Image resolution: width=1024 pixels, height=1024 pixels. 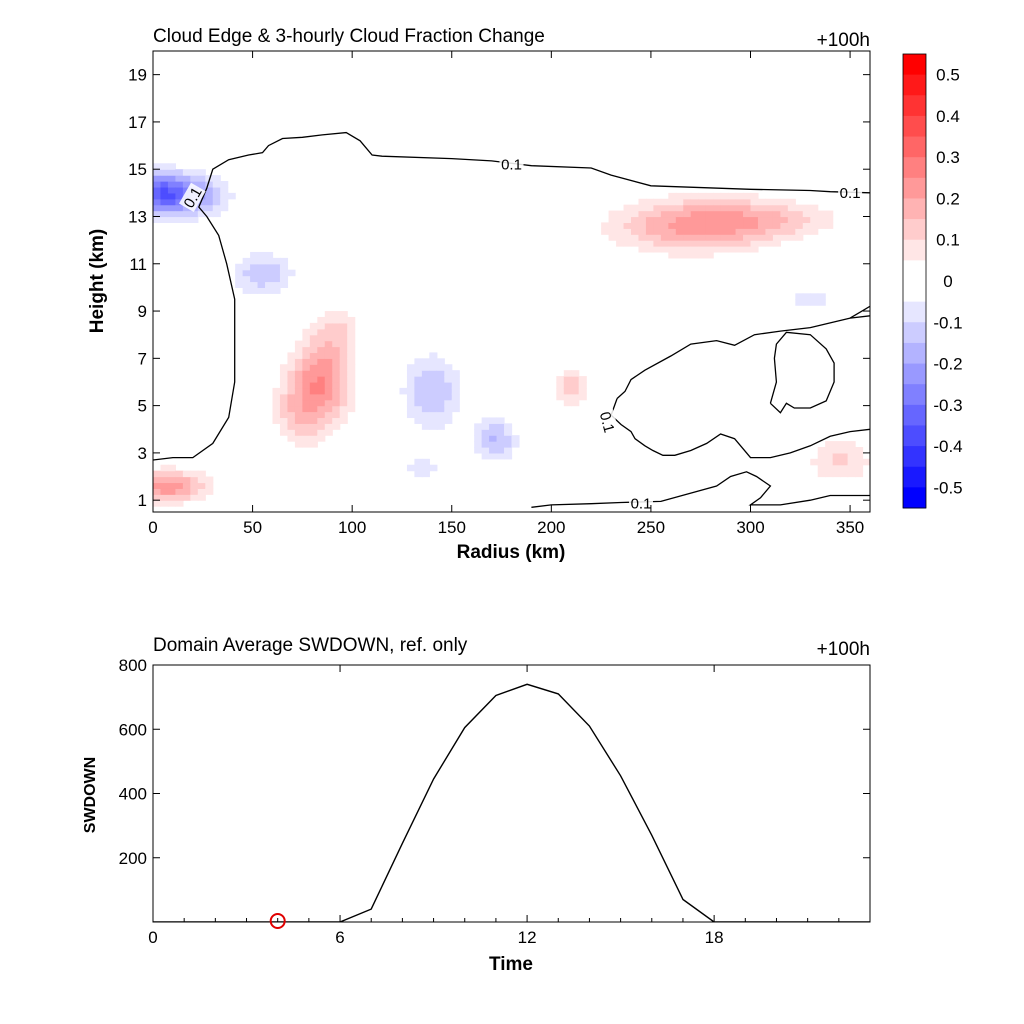 I want to click on contour-label-bg, so click(x=607, y=422).